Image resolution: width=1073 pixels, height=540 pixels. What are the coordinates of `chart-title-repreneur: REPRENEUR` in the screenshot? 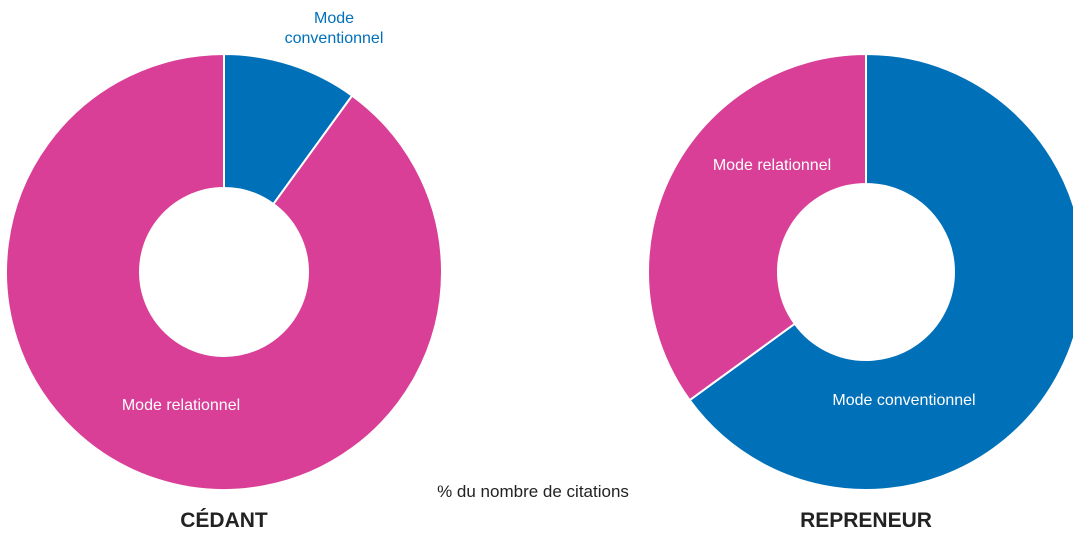 It's located at (866, 520).